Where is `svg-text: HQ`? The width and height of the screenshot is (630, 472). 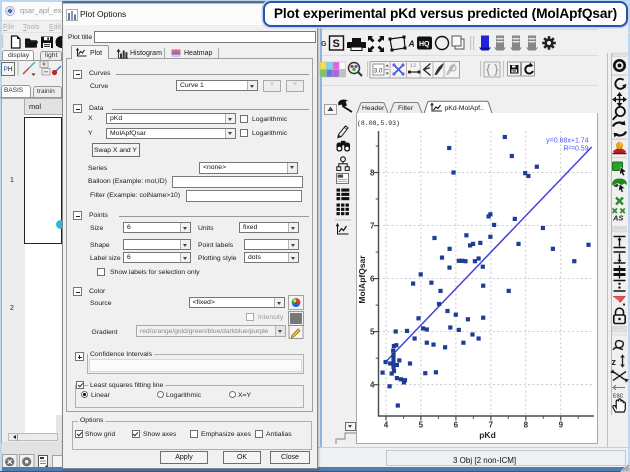 svg-text: HQ is located at coordinates (424, 44).